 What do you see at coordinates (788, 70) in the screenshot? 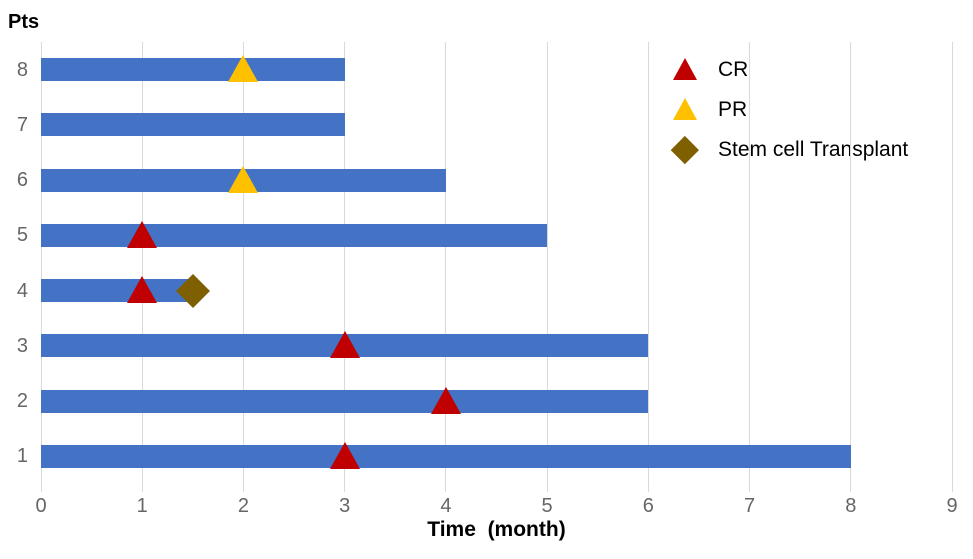
I see `legend-item-cr: CR` at bounding box center [788, 70].